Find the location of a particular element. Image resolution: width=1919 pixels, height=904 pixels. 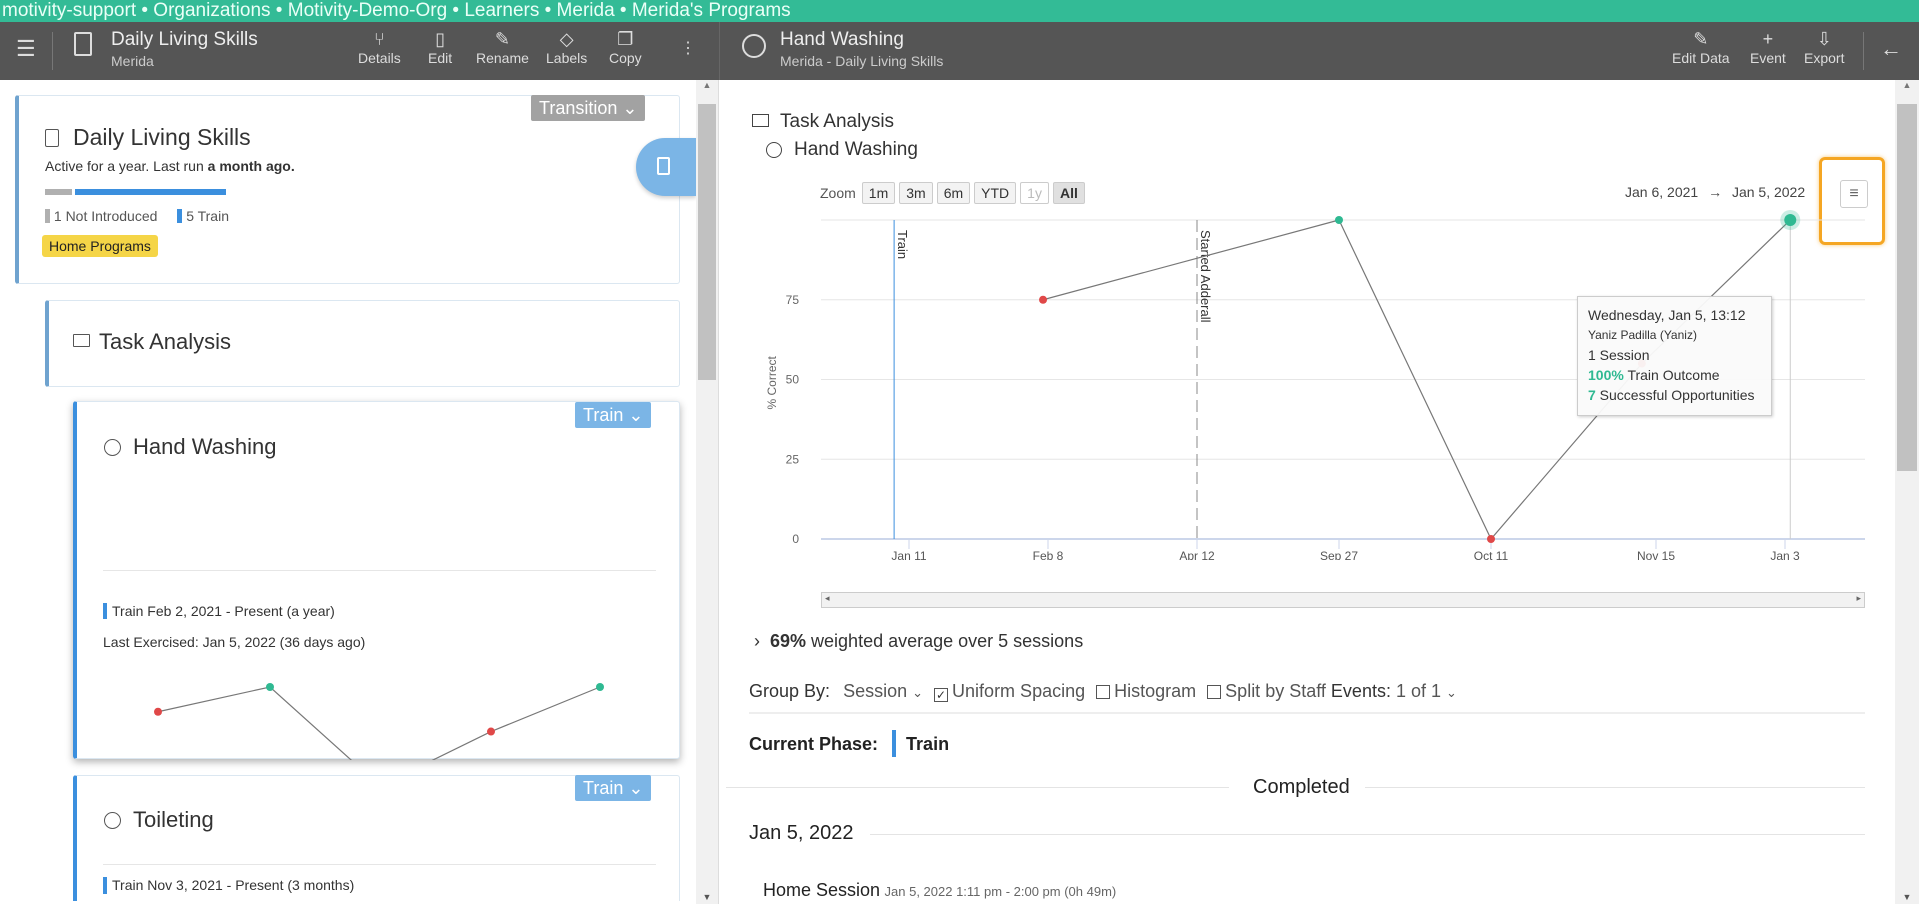

histogram-label: Histogram is located at coordinates (1155, 691).